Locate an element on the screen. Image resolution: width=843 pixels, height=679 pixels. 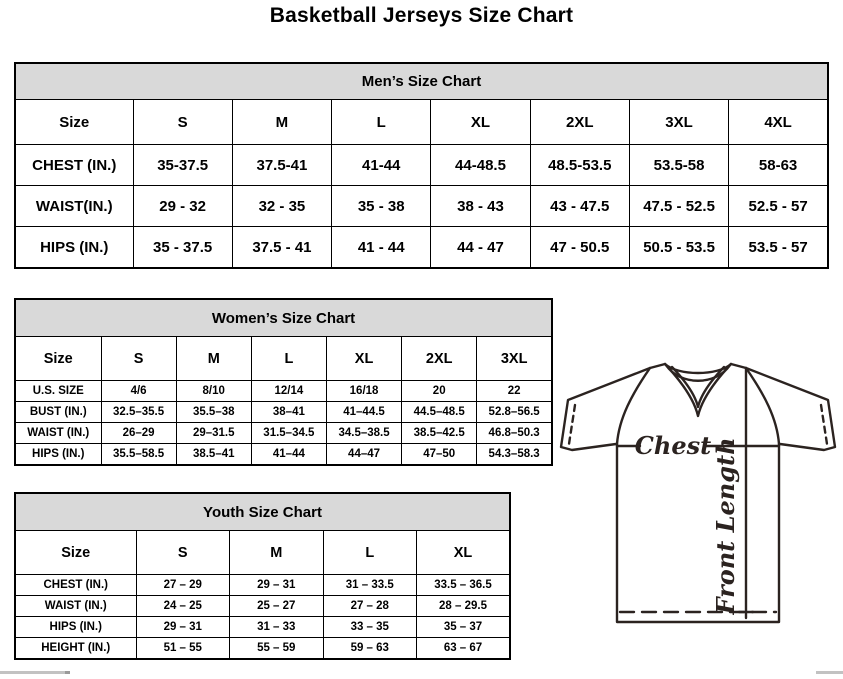
size-value-cell: 33.5 – 36.5 is located at coordinates (463, 585).